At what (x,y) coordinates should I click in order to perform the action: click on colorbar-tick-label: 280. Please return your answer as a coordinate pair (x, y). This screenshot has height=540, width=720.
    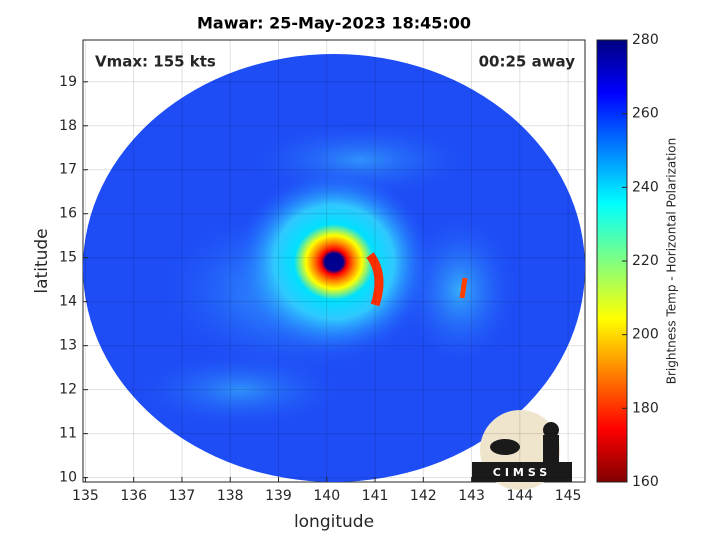
    Looking at the image, I should click on (645, 40).